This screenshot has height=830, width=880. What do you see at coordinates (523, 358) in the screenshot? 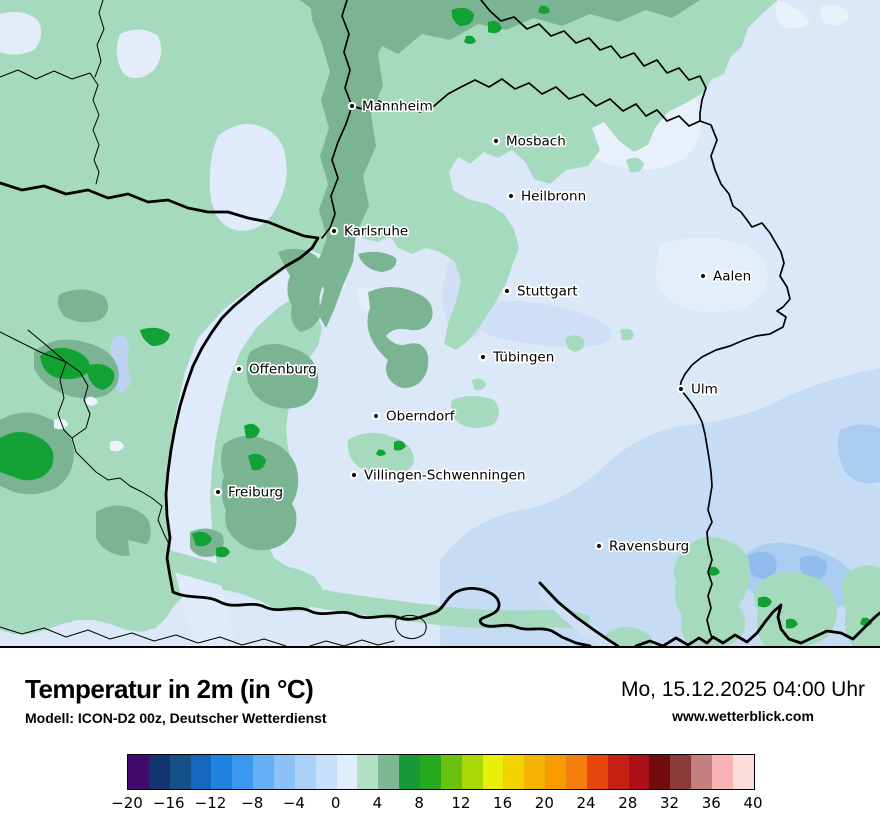
I see `city-label: Tübingen` at bounding box center [523, 358].